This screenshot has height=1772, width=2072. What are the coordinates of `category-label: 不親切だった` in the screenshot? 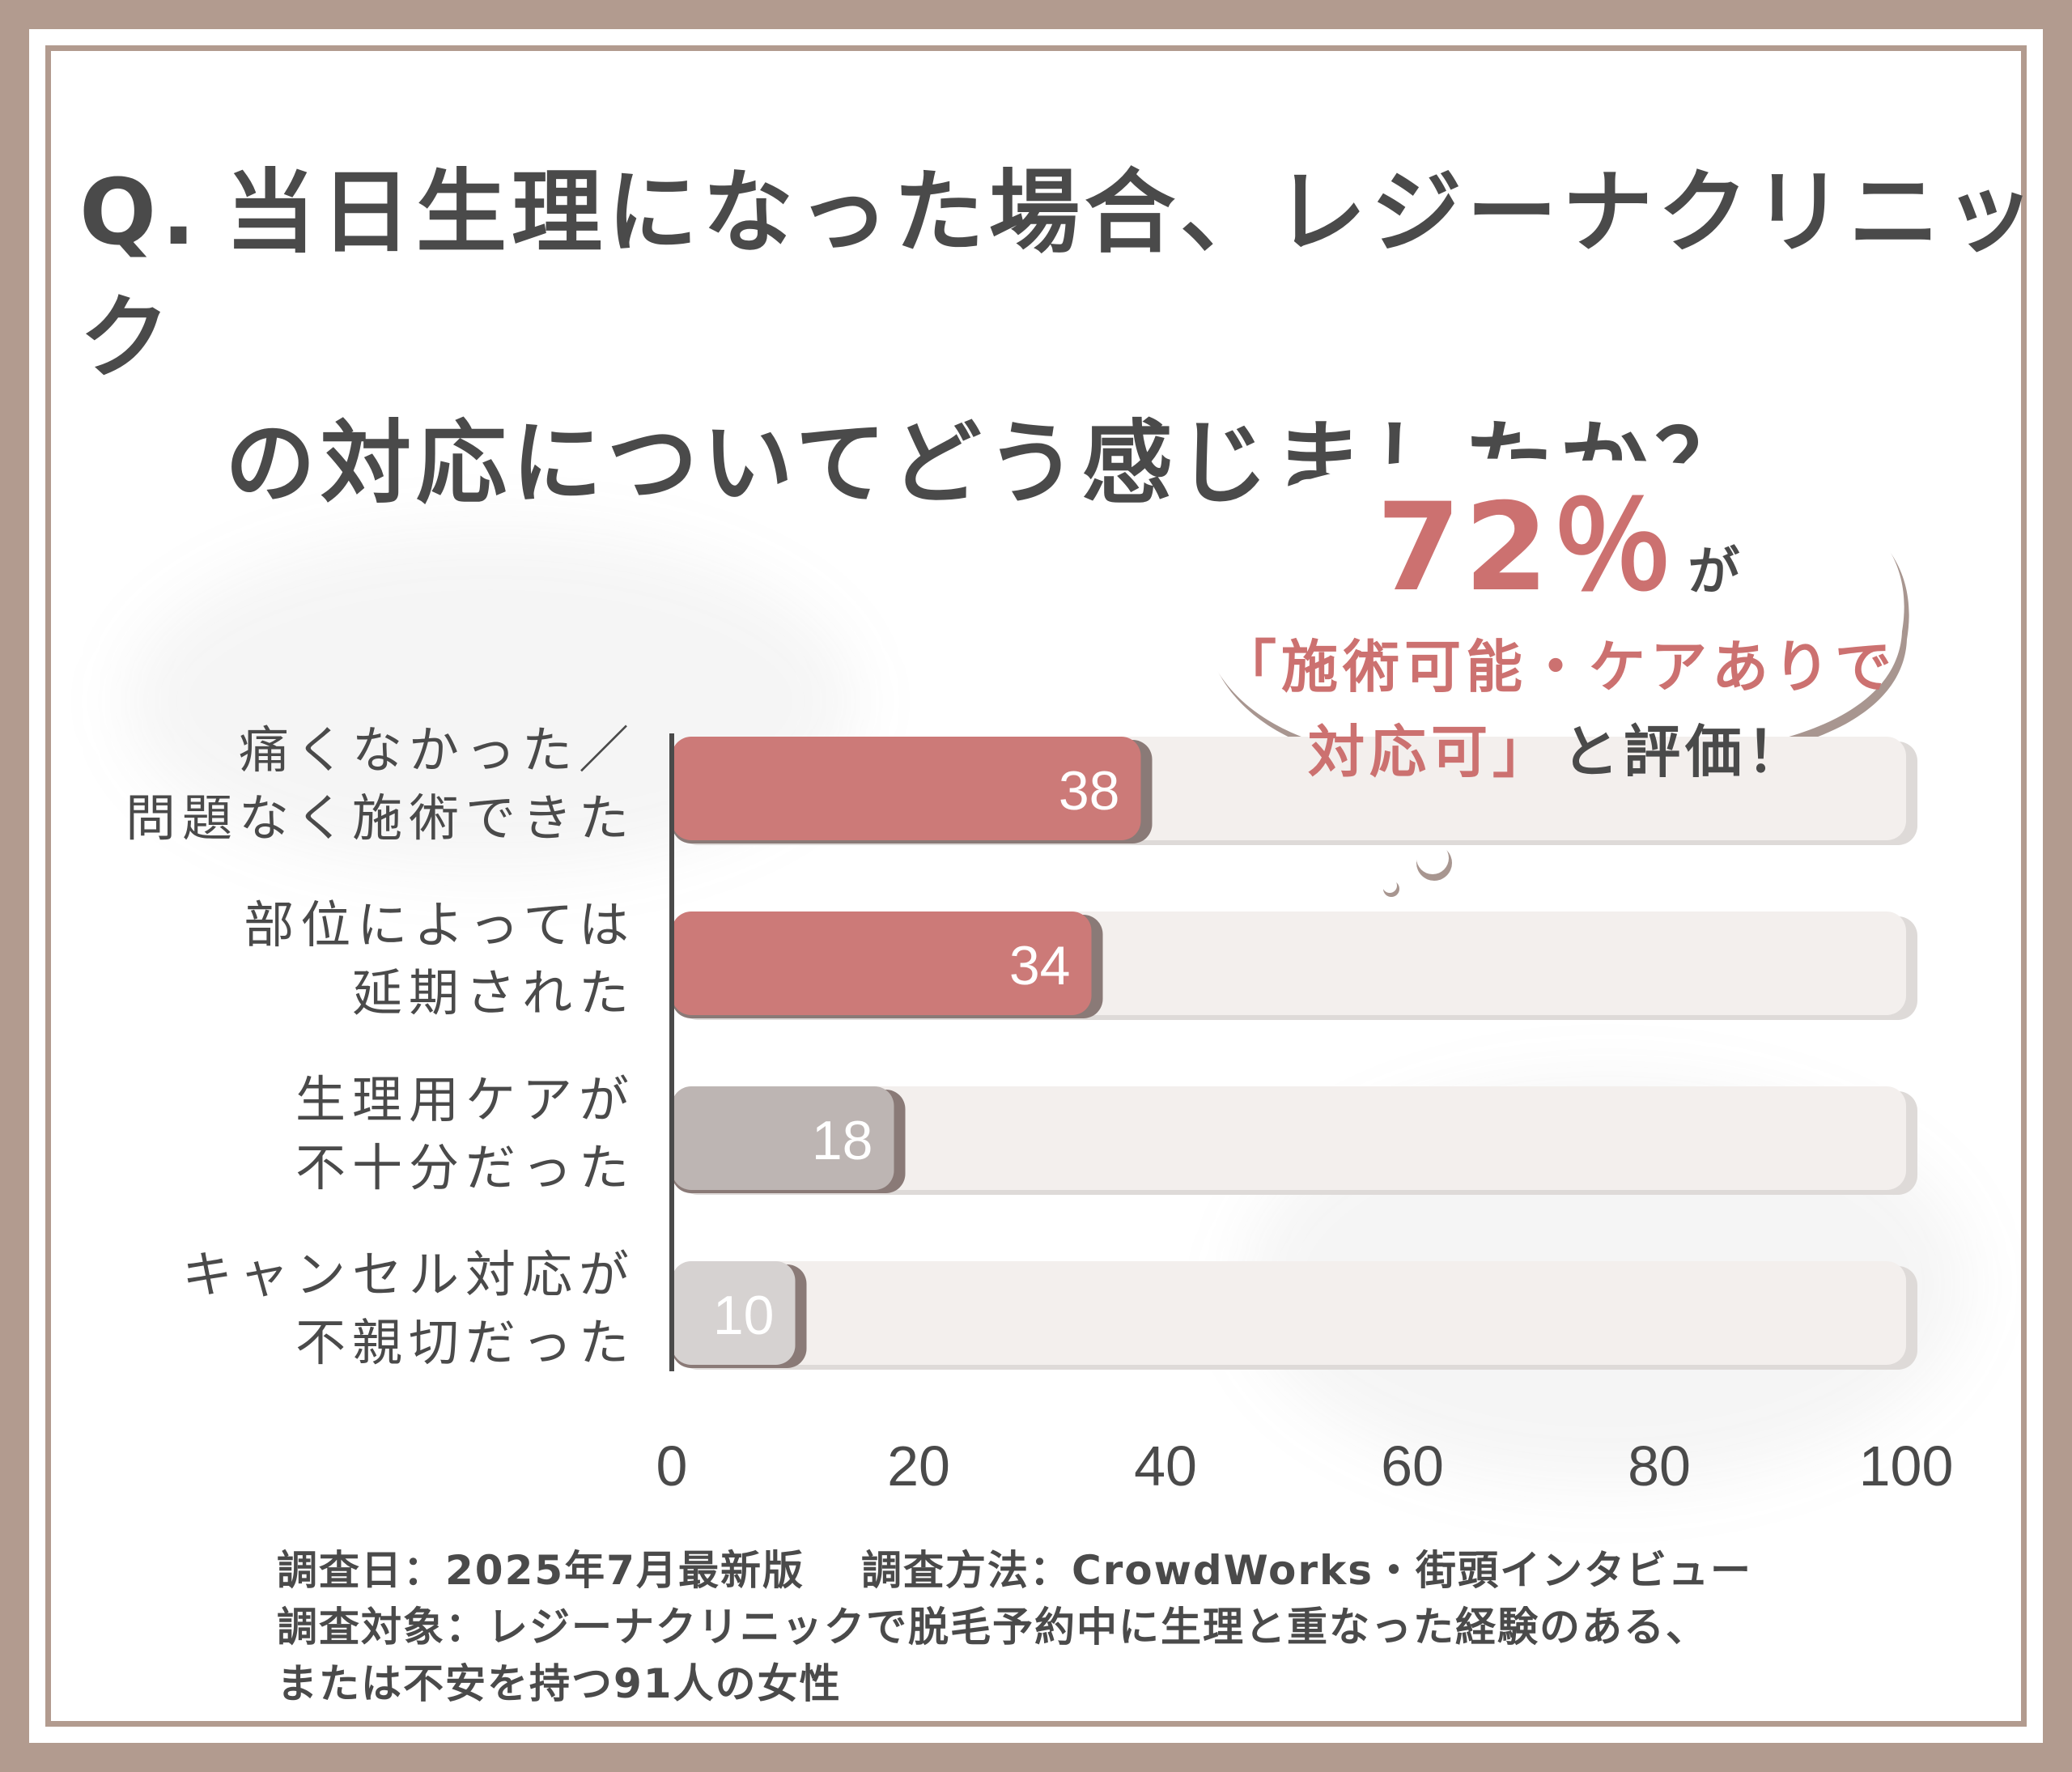 It's located at (465, 1343).